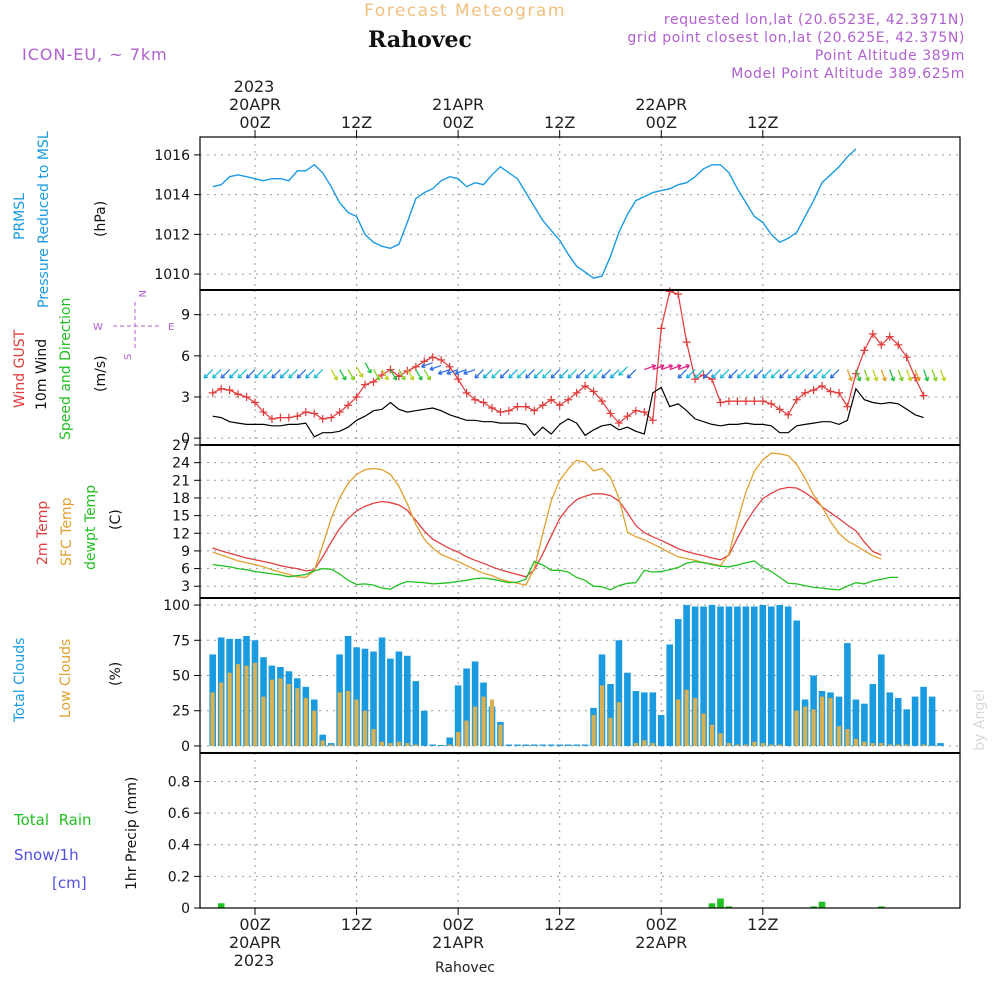 The height and width of the screenshot is (1000, 1000). What do you see at coordinates (457, 924) in the screenshot?
I see `bottom-tick-label-2: 00Z` at bounding box center [457, 924].